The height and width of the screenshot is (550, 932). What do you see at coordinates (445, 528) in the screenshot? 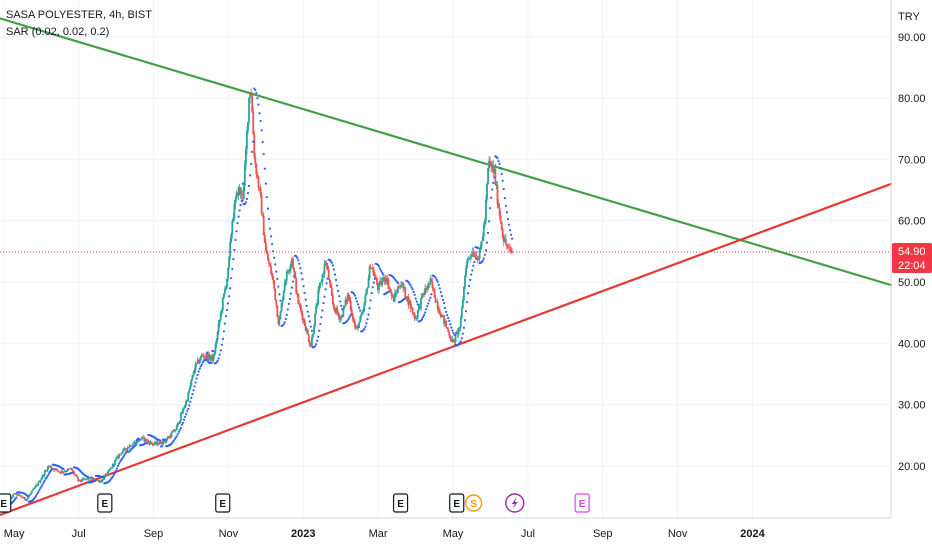
I see `time-axis: May Jul Sep Nov 2023 Mar May Jul Sep Nov 2024` at bounding box center [445, 528].